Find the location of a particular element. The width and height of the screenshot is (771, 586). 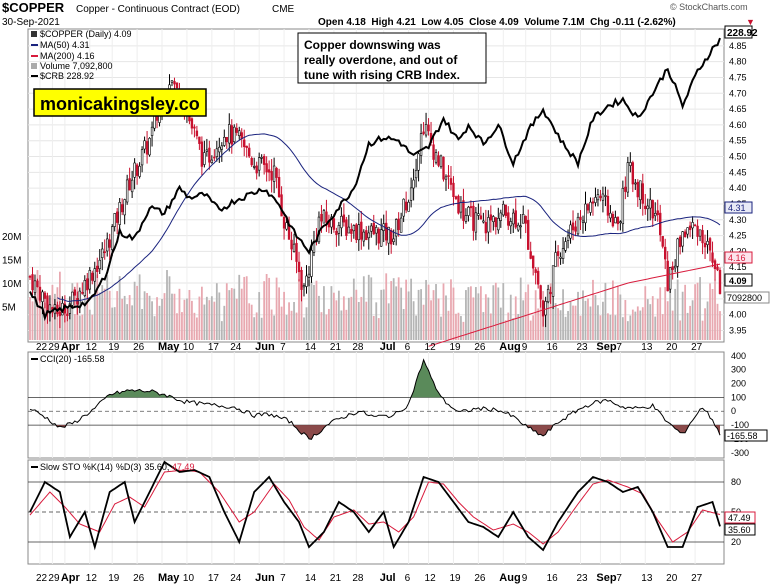

price-tick-label: 3.95 is located at coordinates (738, 331).